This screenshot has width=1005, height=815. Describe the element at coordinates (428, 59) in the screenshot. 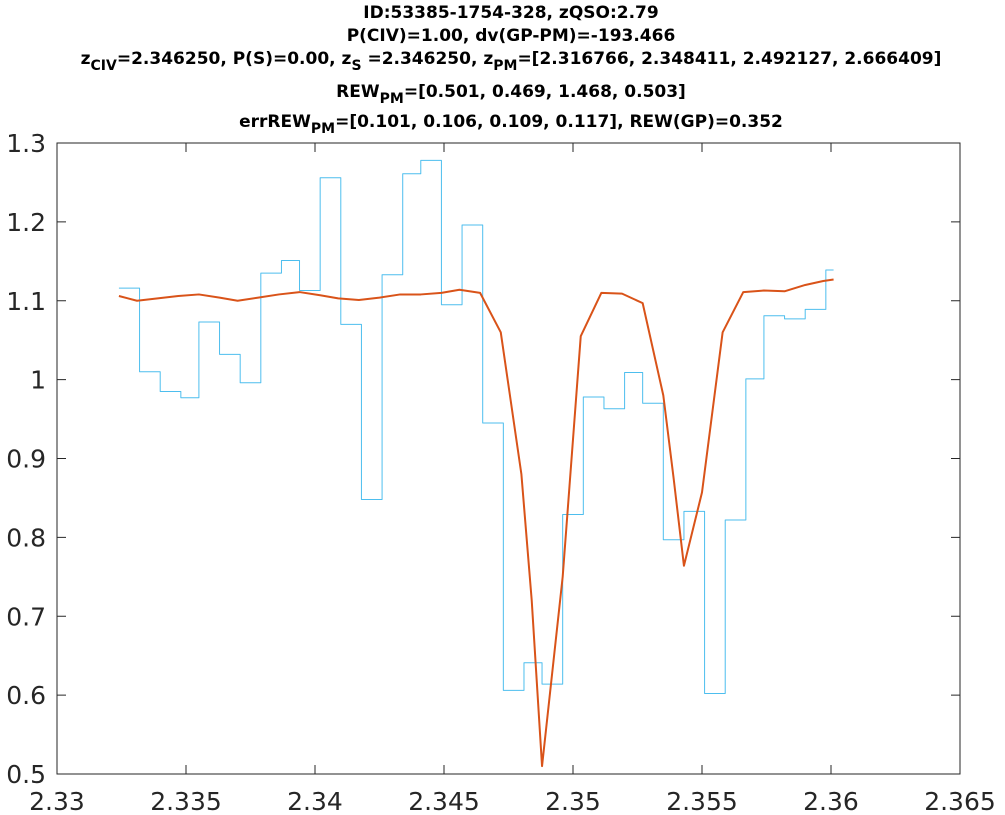

I see `title-text: =2.346250, z` at that location.